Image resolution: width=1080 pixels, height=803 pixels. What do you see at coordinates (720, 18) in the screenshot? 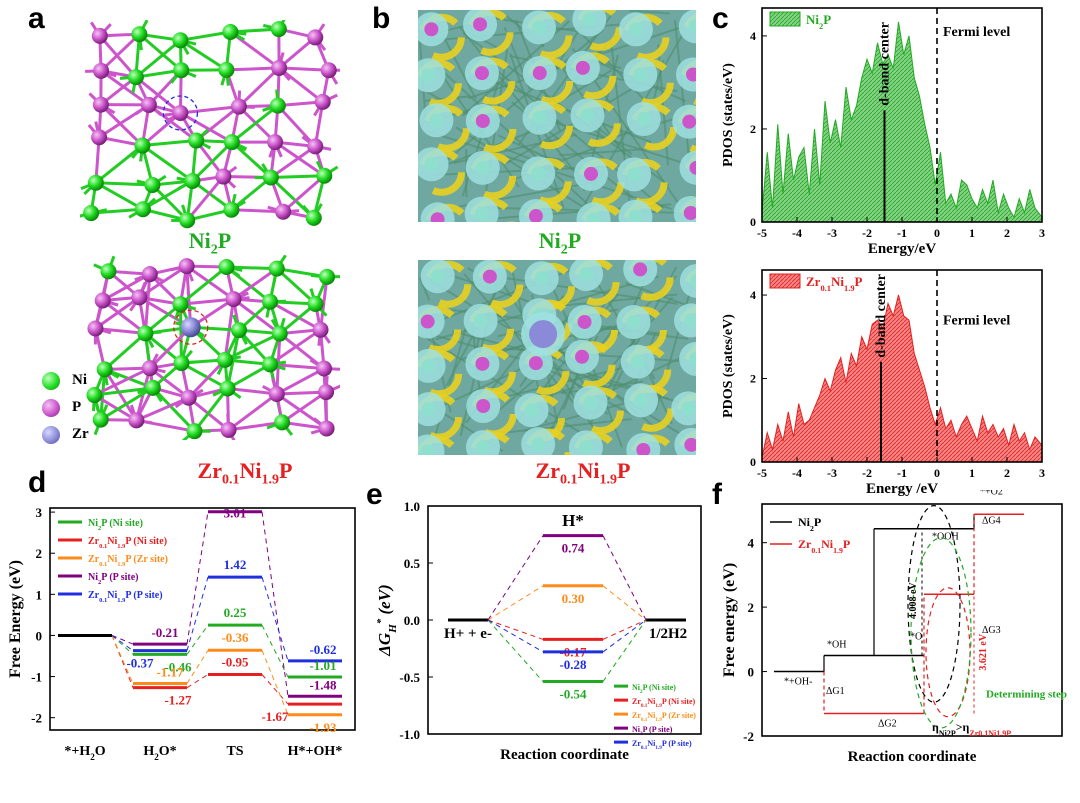
I see `panel-letter-c: c` at bounding box center [720, 18].